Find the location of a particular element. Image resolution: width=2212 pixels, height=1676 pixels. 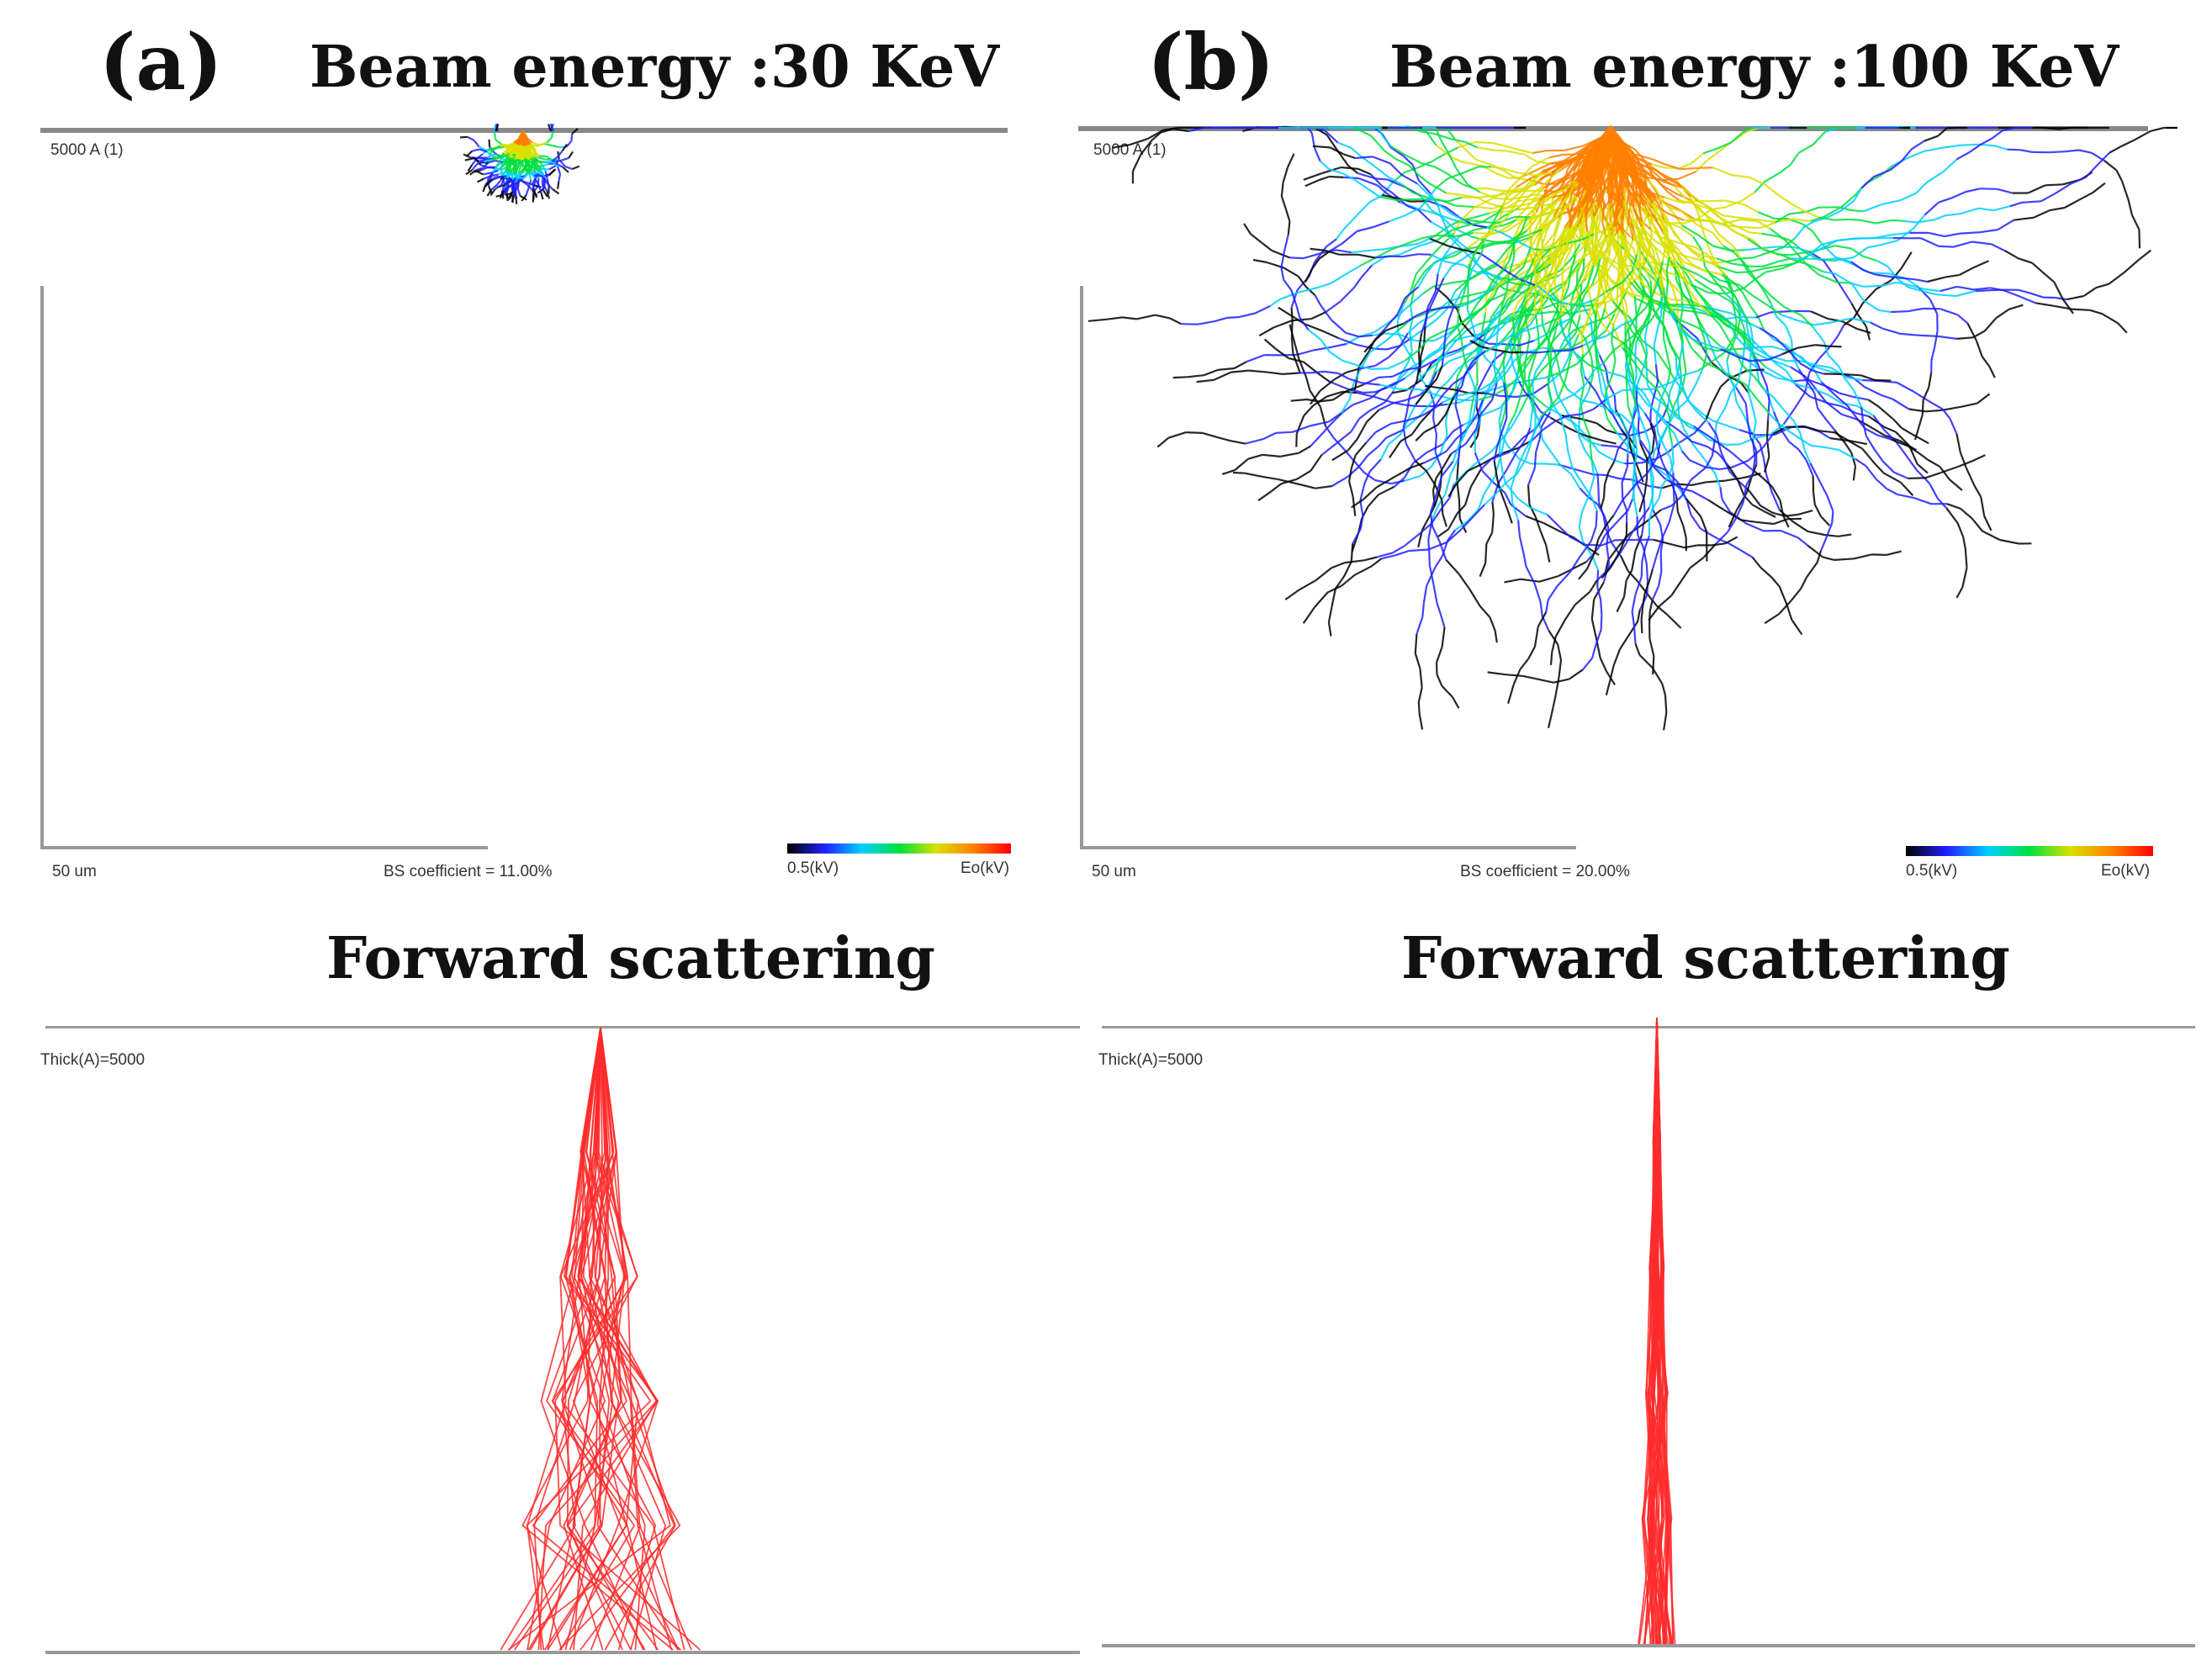

panel-b-letter: (b) is located at coordinates (1211, 63).